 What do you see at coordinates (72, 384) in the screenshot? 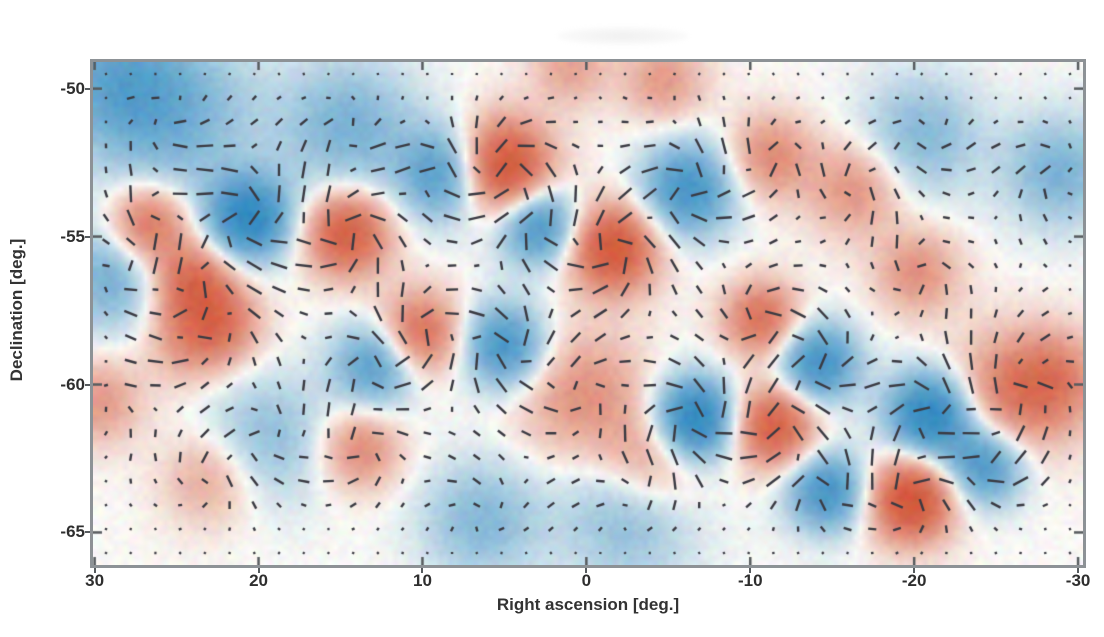
I see `y-tick-label: -60` at bounding box center [72, 384].